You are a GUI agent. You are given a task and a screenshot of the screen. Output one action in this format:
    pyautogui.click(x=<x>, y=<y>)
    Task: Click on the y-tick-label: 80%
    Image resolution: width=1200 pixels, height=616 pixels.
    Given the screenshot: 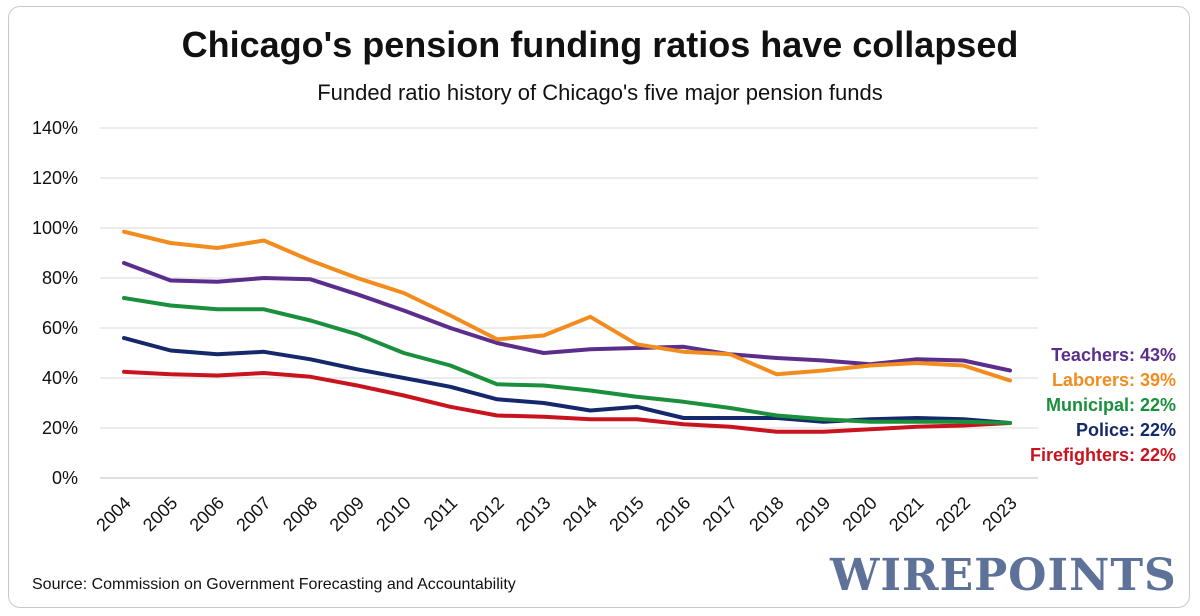 What is the action you would take?
    pyautogui.click(x=60, y=278)
    